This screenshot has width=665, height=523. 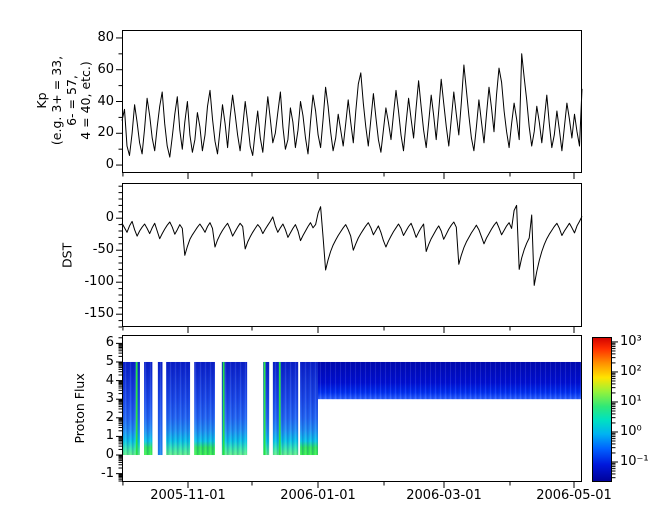 I want to click on colorbar, so click(x=605, y=409).